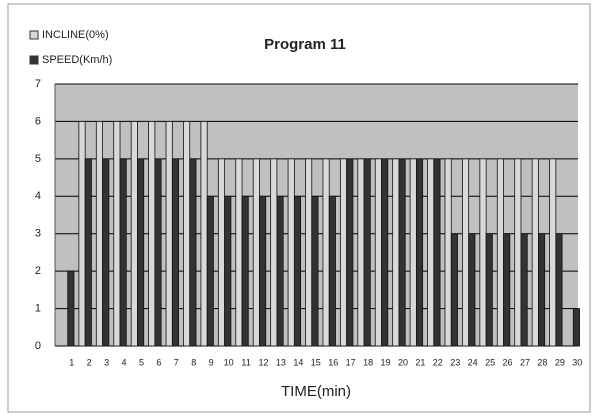 This screenshot has width=598, height=420. I want to click on x-tick-label: 3, so click(106, 362).